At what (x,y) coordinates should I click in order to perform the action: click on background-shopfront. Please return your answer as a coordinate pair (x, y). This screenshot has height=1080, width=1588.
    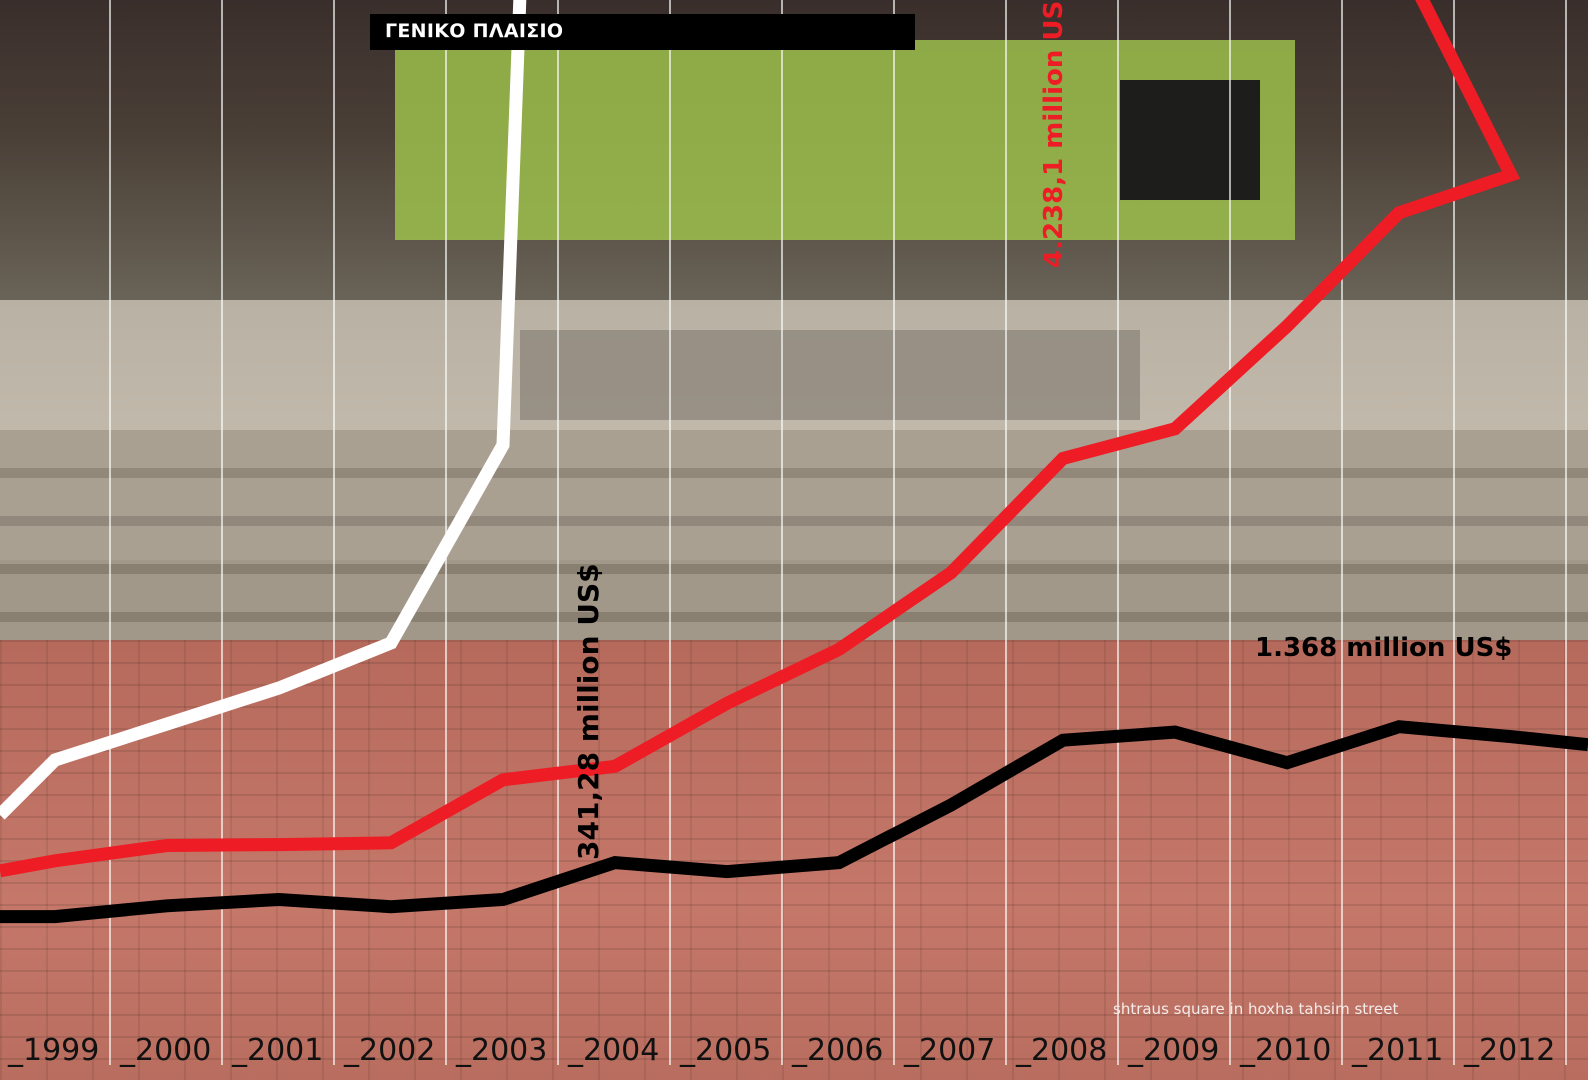
    Looking at the image, I should click on (1190, 140).